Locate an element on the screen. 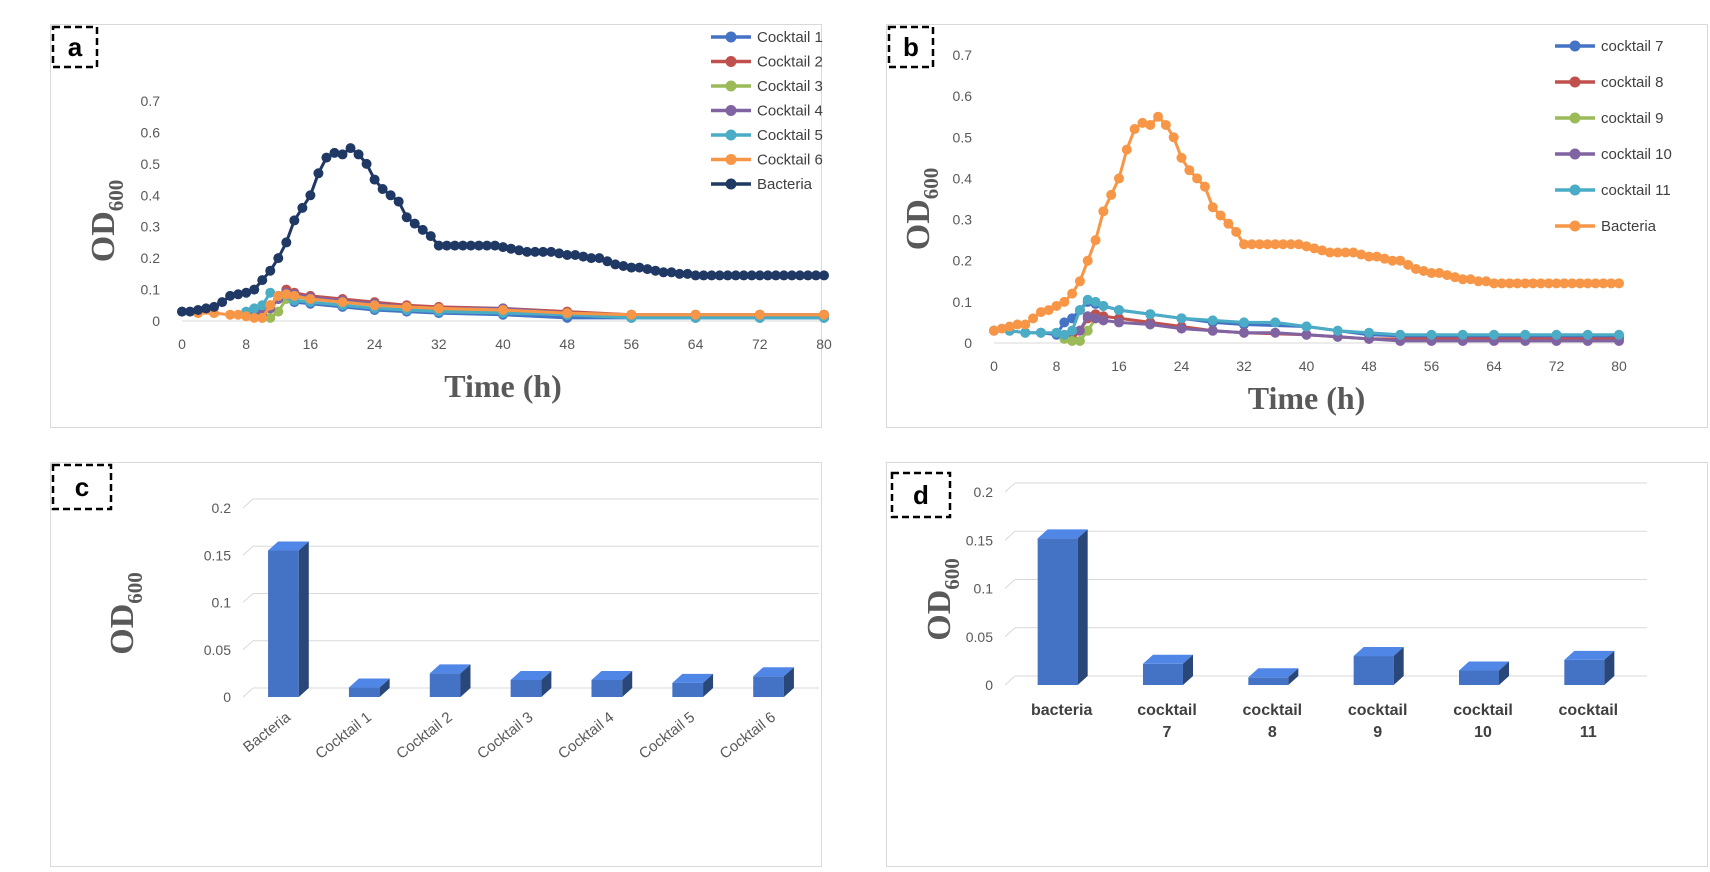 This screenshot has width=1710, height=872. x-tick-label: 24 is located at coordinates (375, 344).